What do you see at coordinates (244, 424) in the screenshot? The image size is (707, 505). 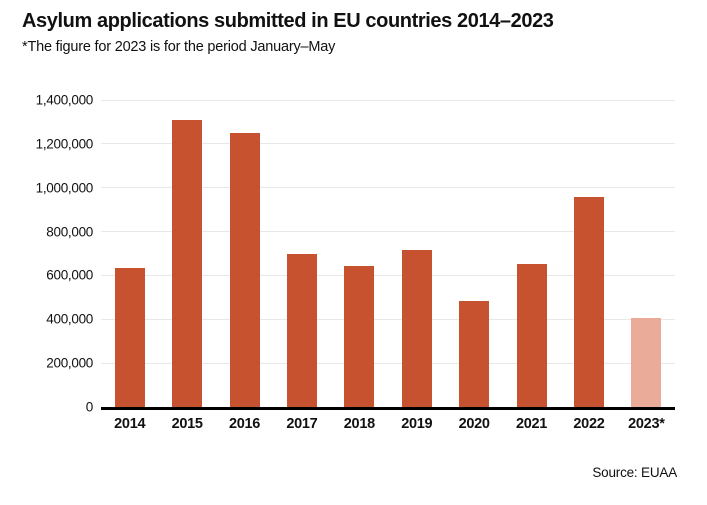 I see `x-axis-tick-label: 2016` at bounding box center [244, 424].